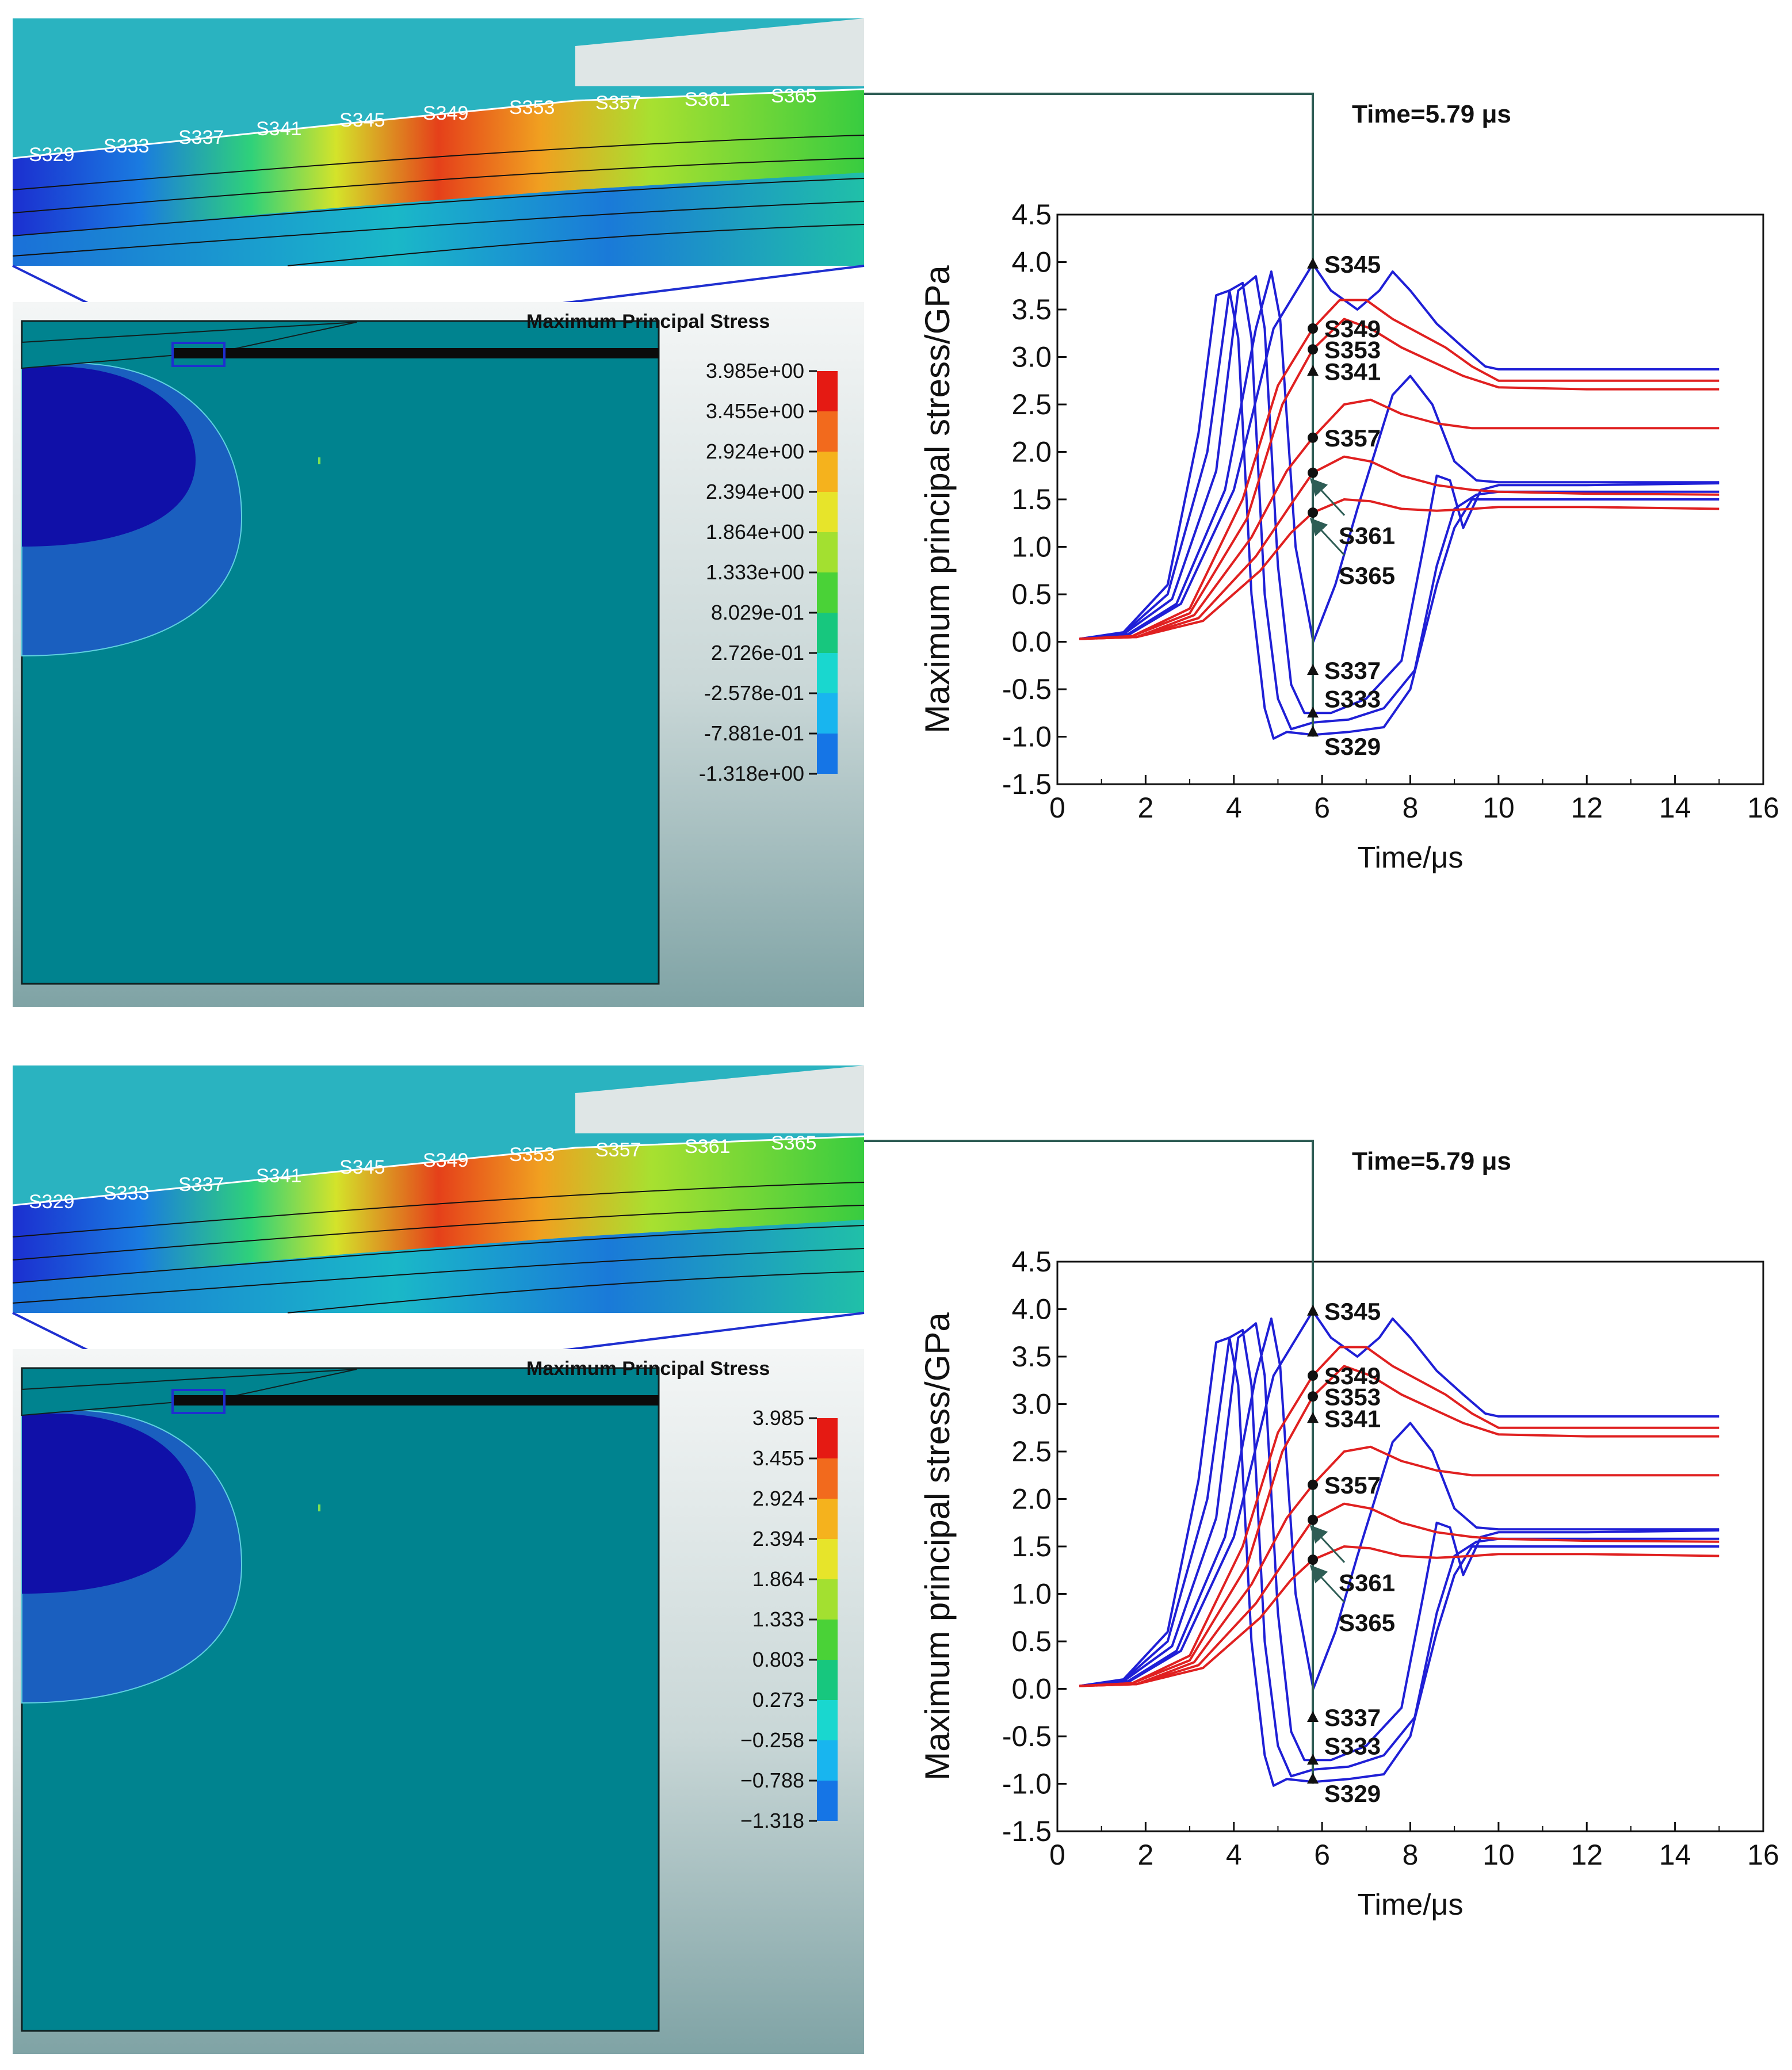 Image resolution: width=1792 pixels, height=2070 pixels. I want to click on node-label: S365, so click(794, 96).